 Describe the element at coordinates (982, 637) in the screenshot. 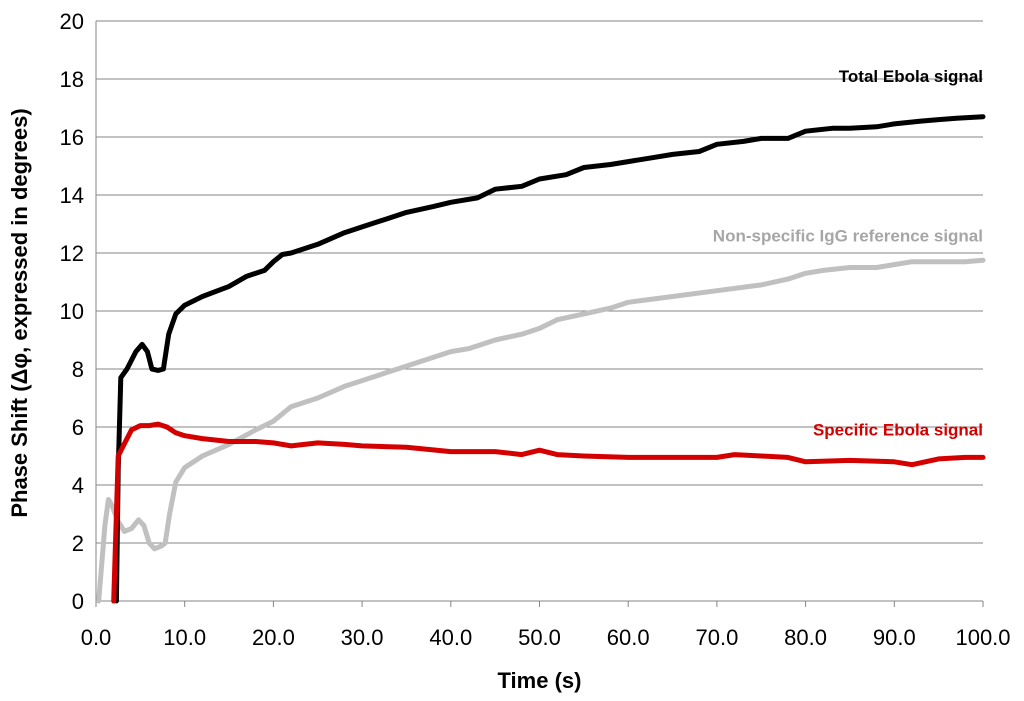

I see `x-tick-label: 100.0` at that location.